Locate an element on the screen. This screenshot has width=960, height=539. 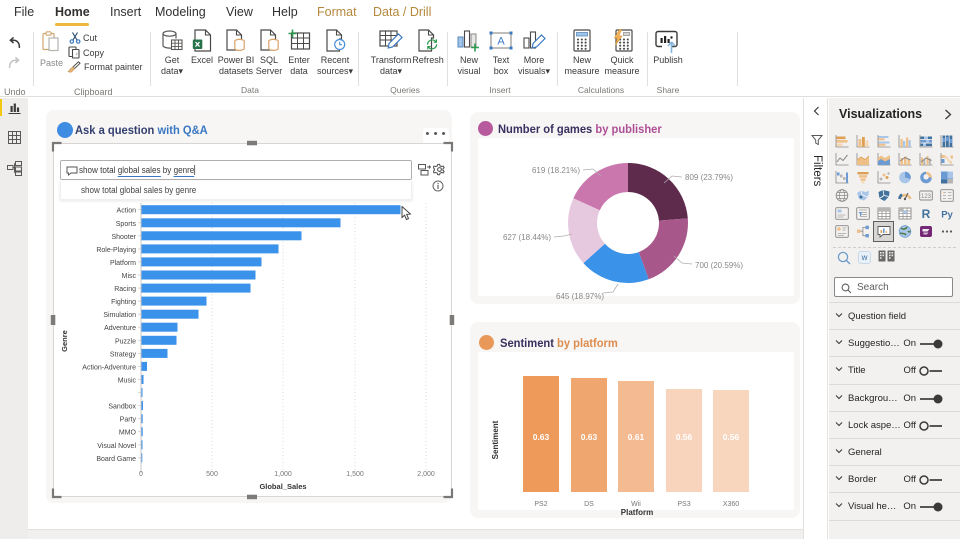
svg-text: MMO is located at coordinates (128, 433).